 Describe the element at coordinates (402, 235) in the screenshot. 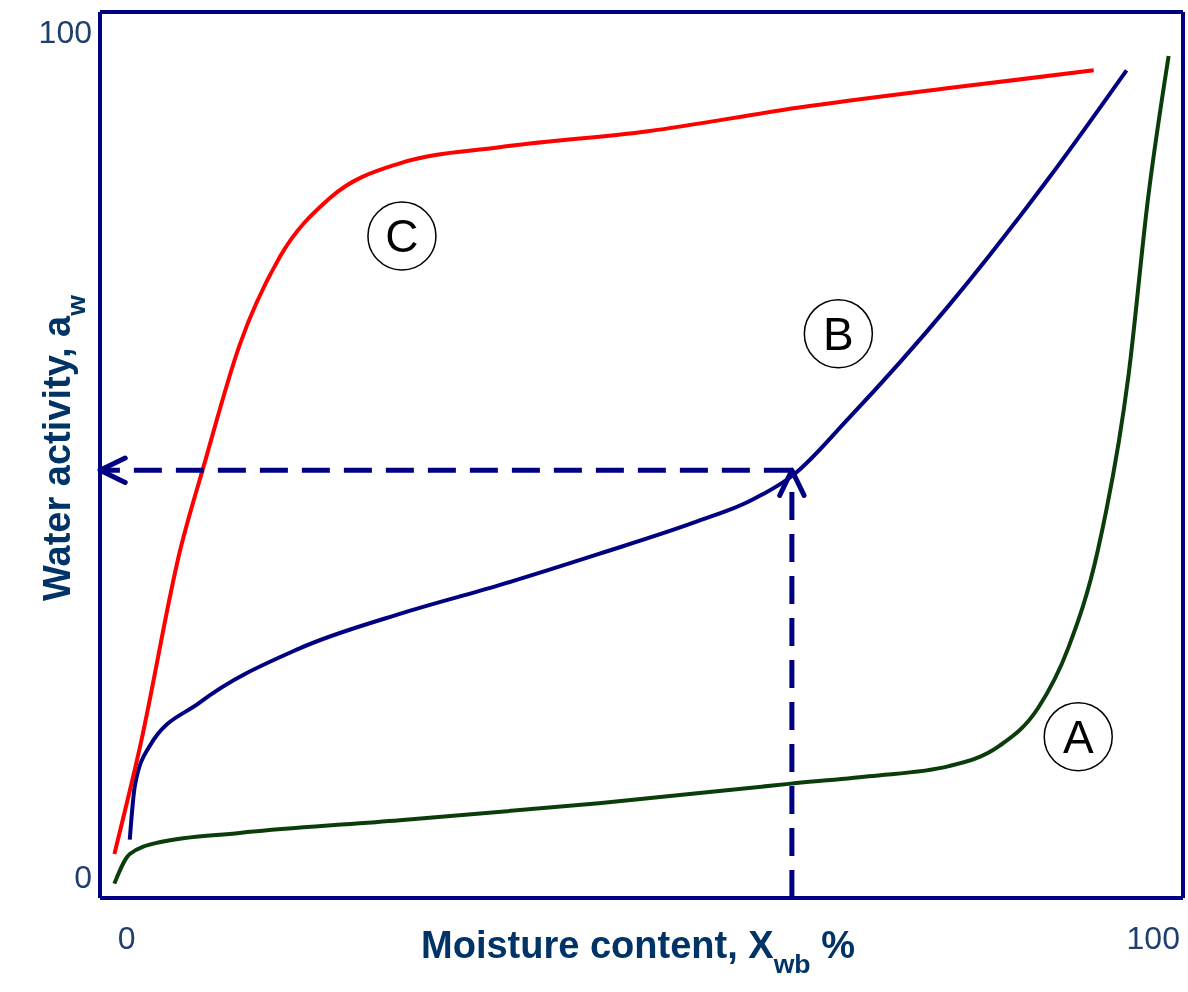

I see `series-label: C` at that location.